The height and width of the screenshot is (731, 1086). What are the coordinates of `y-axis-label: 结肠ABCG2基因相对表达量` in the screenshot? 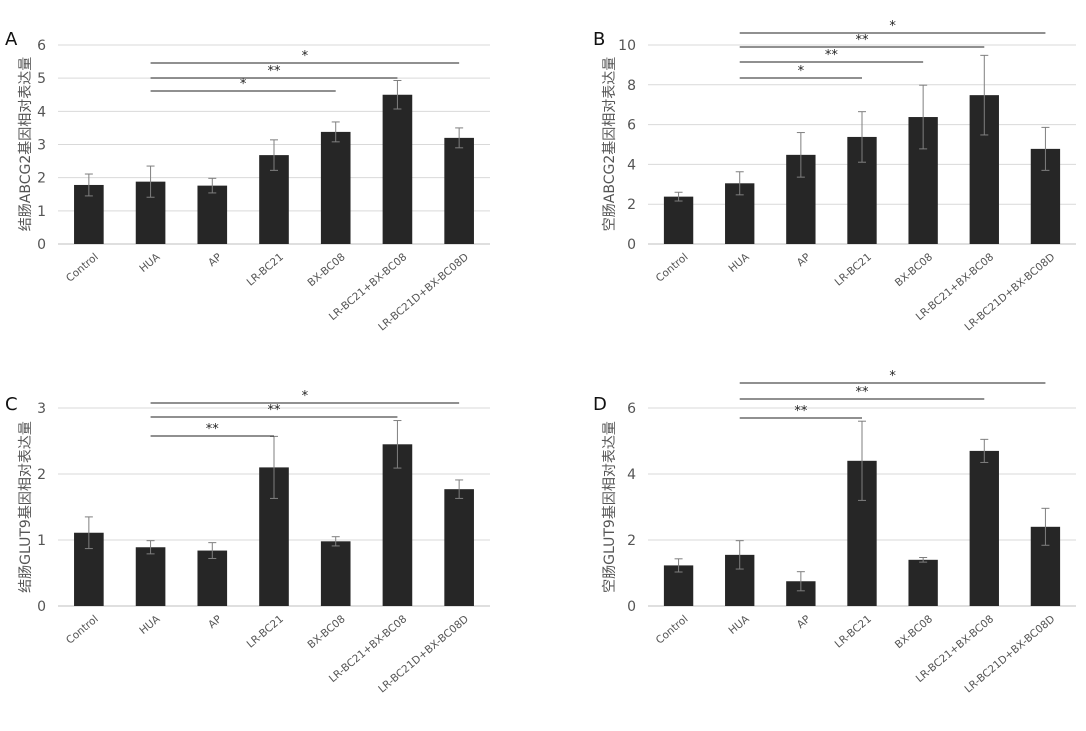 It's located at (25, 144).